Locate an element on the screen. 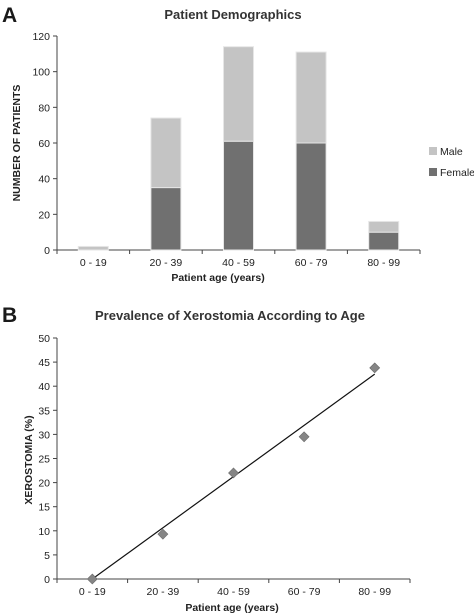  chart-b-y-tick-label: 25 is located at coordinates (44, 460).